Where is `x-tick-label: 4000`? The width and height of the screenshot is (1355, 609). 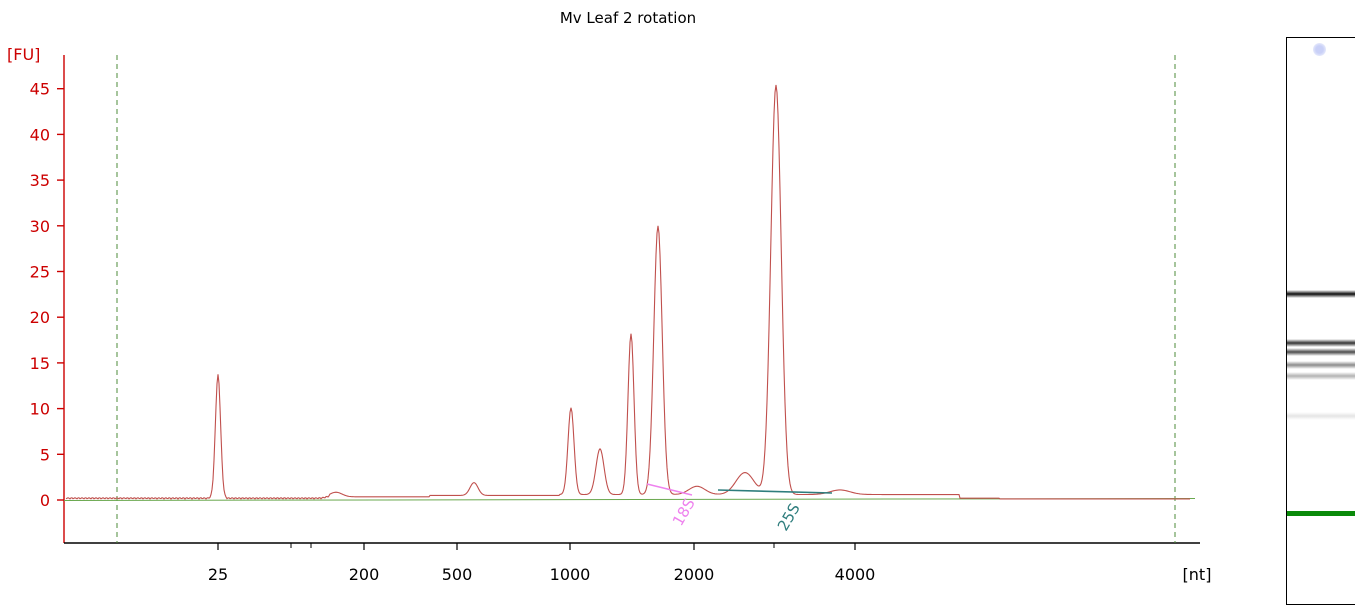 x-tick-label: 4000 is located at coordinates (855, 574).